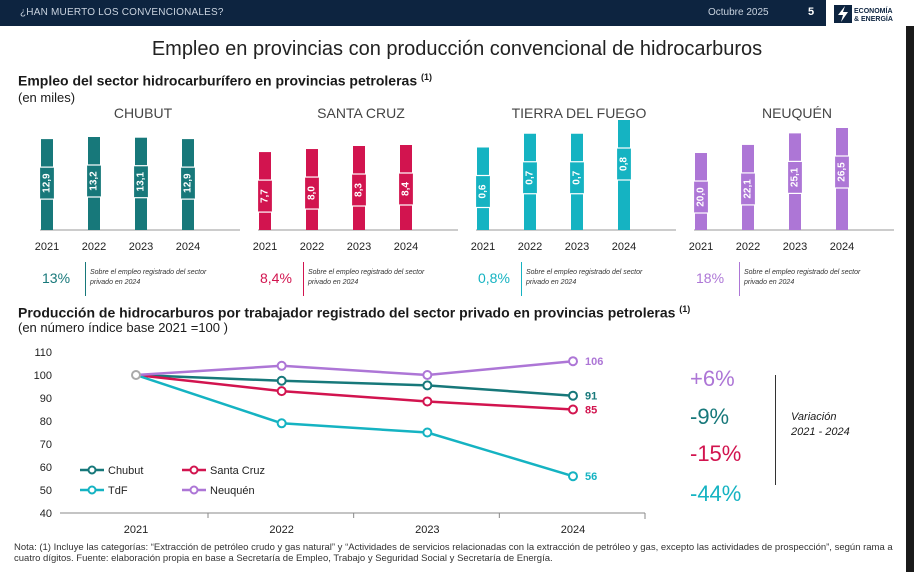  Describe the element at coordinates (843, 14) in the screenshot. I see `lightning-logo-icon` at that location.